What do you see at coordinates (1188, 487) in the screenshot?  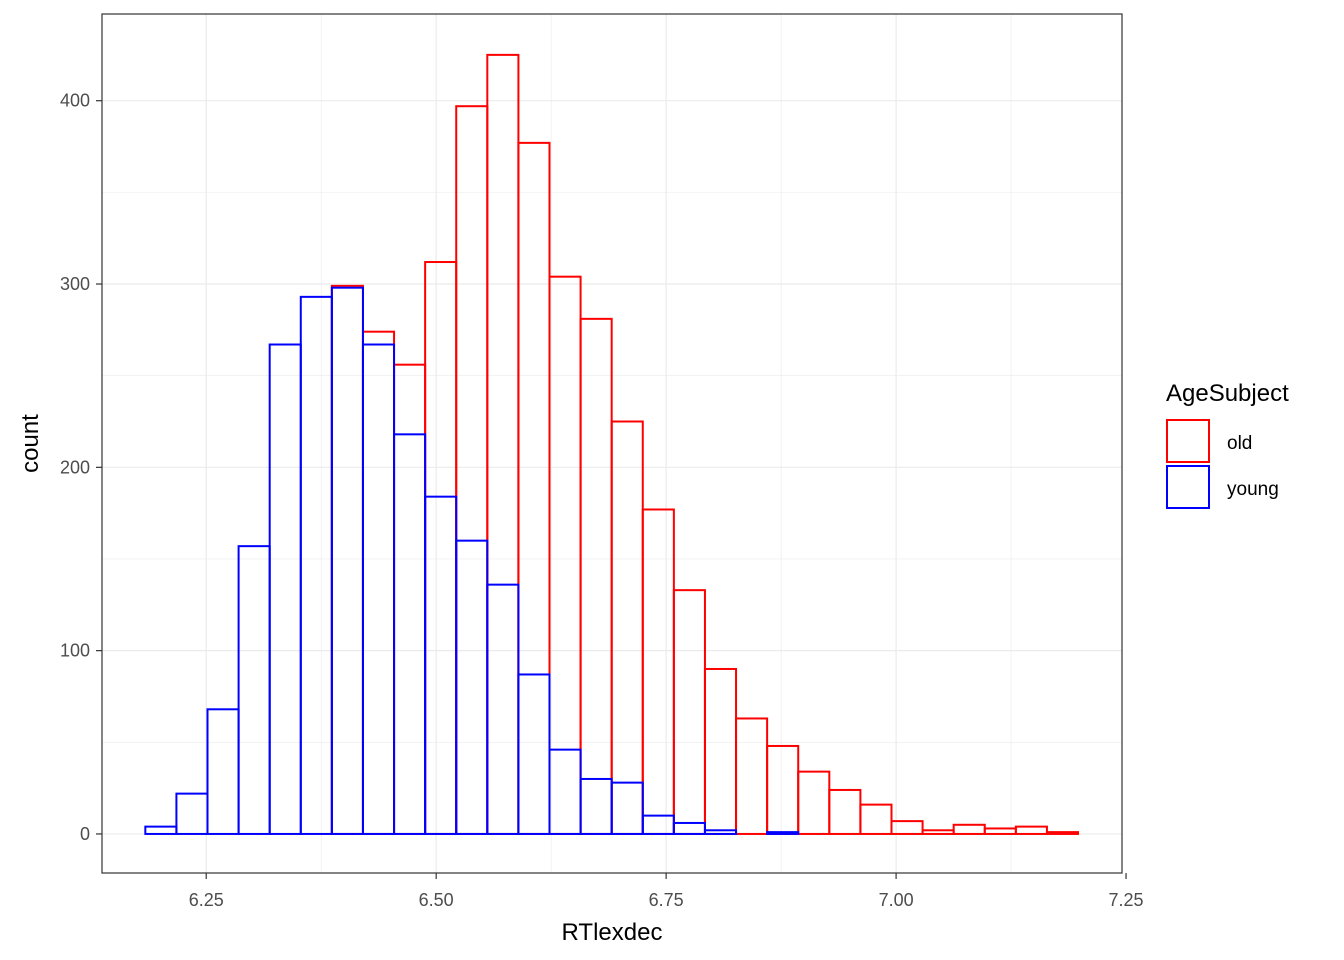 I see `legend-key-young` at bounding box center [1188, 487].